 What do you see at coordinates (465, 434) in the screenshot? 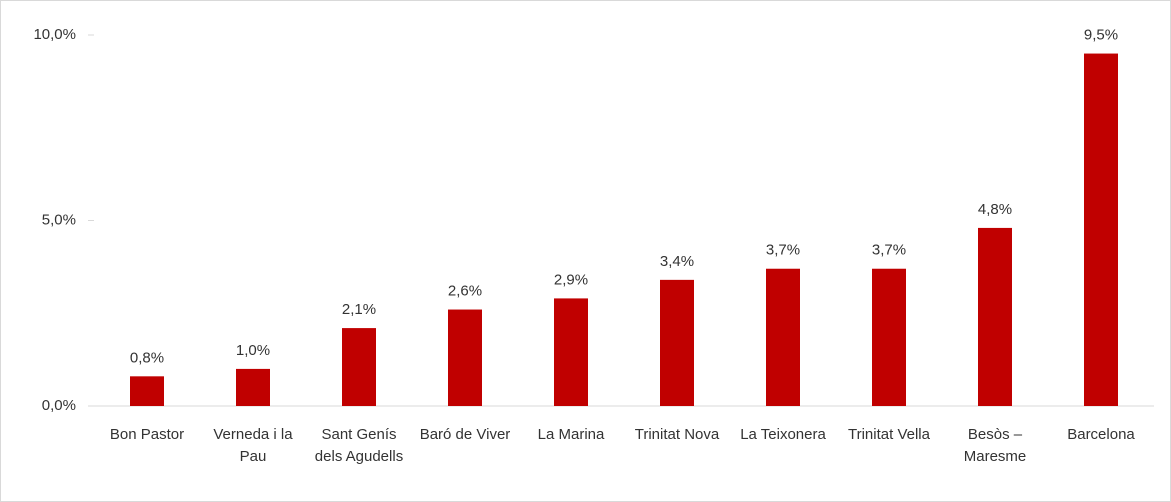
I see `x-tick-label: Baró de Viver` at bounding box center [465, 434].